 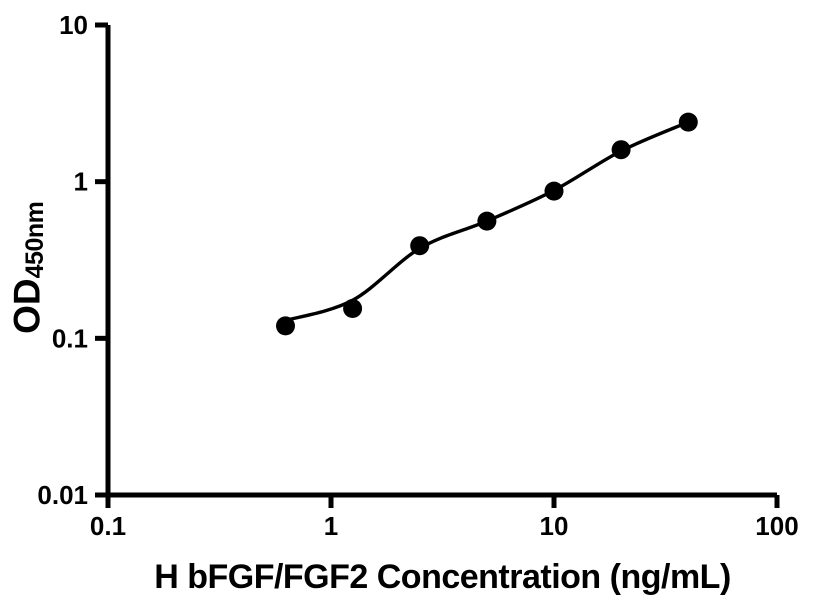 What do you see at coordinates (70, 338) in the screenshot?
I see `y-tick-label: 0.1` at bounding box center [70, 338].